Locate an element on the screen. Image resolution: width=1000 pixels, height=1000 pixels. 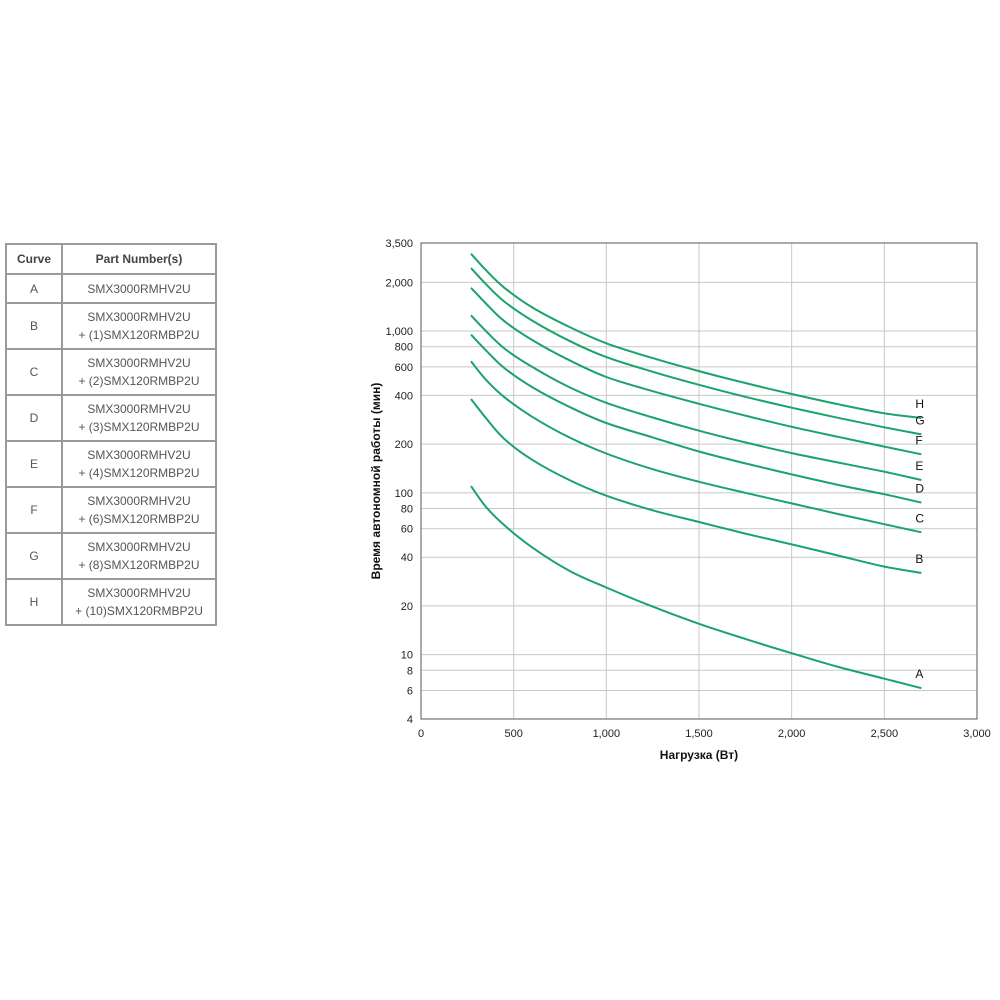
table-row: G SMX3000RMHV2U + (8)SMX120RMBP2U is located at coordinates (111, 556).